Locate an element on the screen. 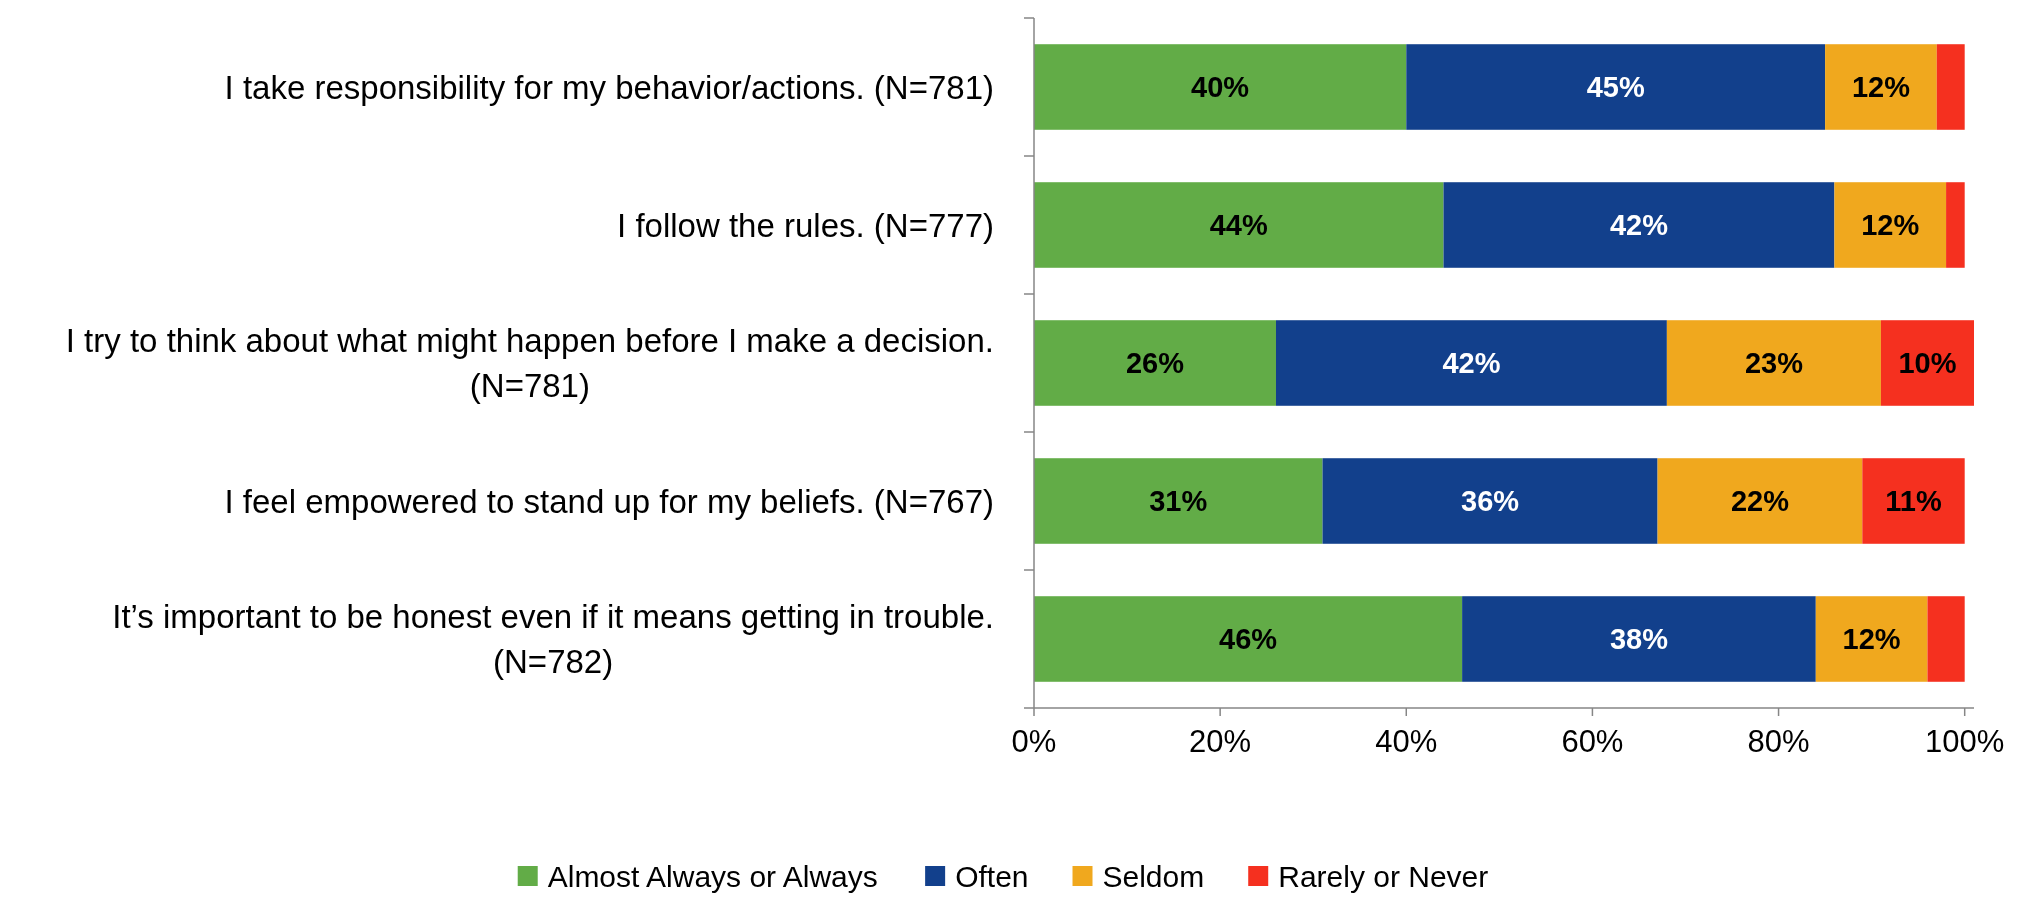  data-label: 44% is located at coordinates (1238, 225).